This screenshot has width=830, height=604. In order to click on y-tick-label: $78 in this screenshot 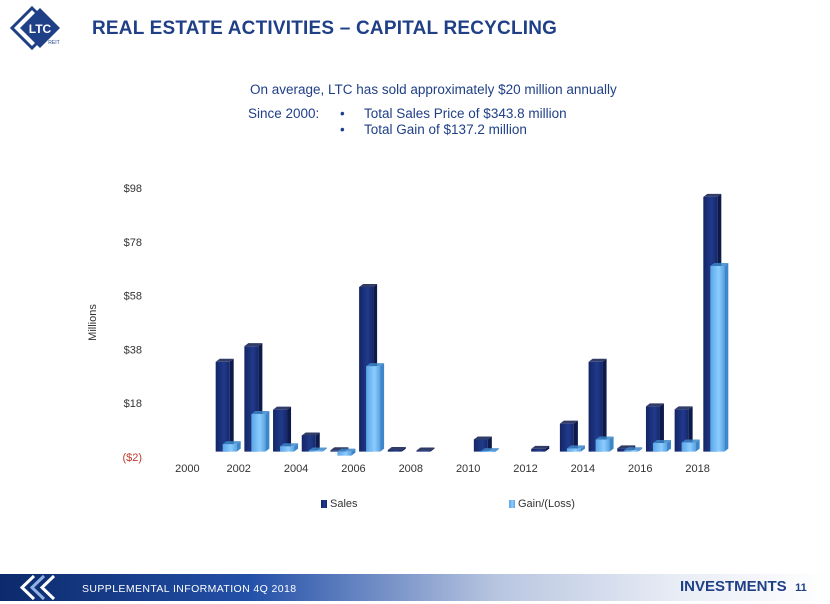, I will do `click(133, 243)`.